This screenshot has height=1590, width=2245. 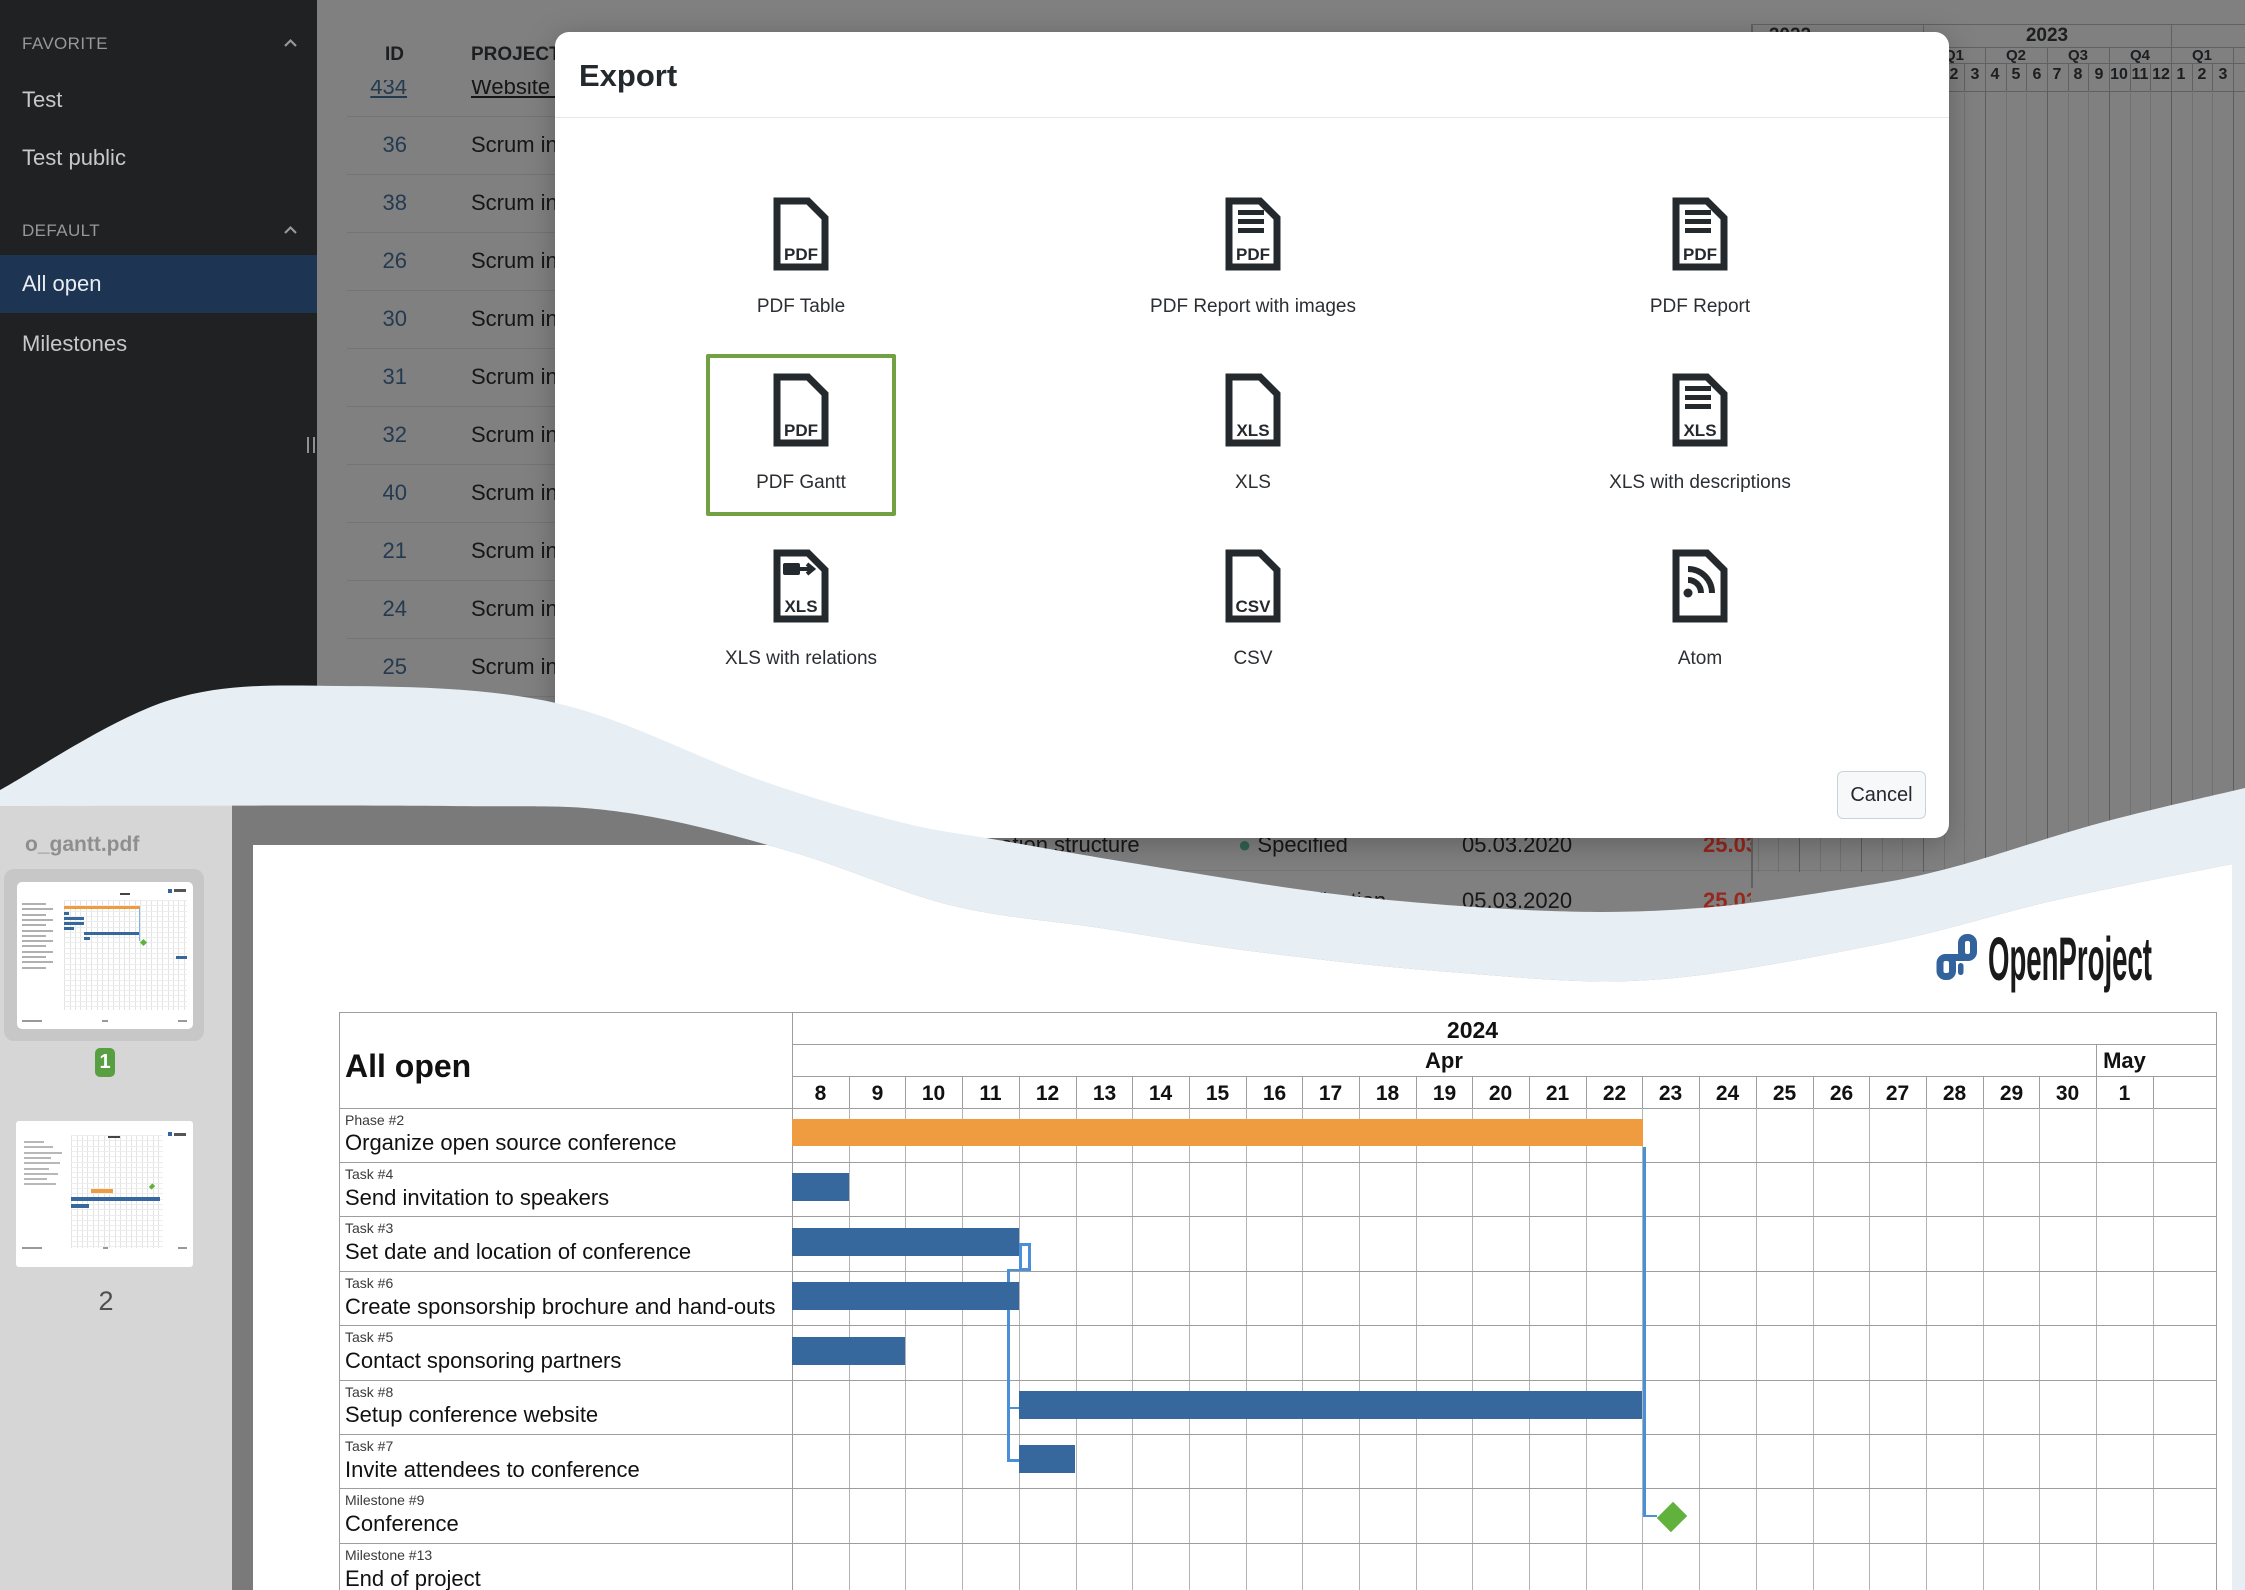 I want to click on svg-text: OpenProject, so click(x=2070, y=963).